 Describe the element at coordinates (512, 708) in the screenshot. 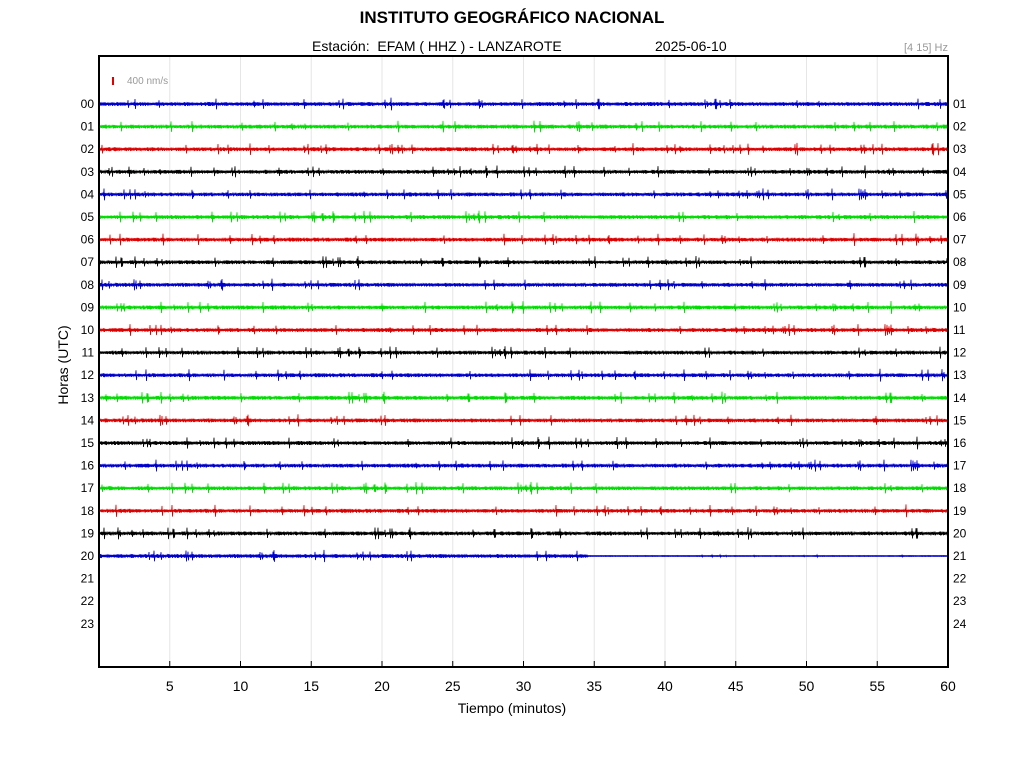

I see `x-axis-label: Tiempo (minutos)` at that location.